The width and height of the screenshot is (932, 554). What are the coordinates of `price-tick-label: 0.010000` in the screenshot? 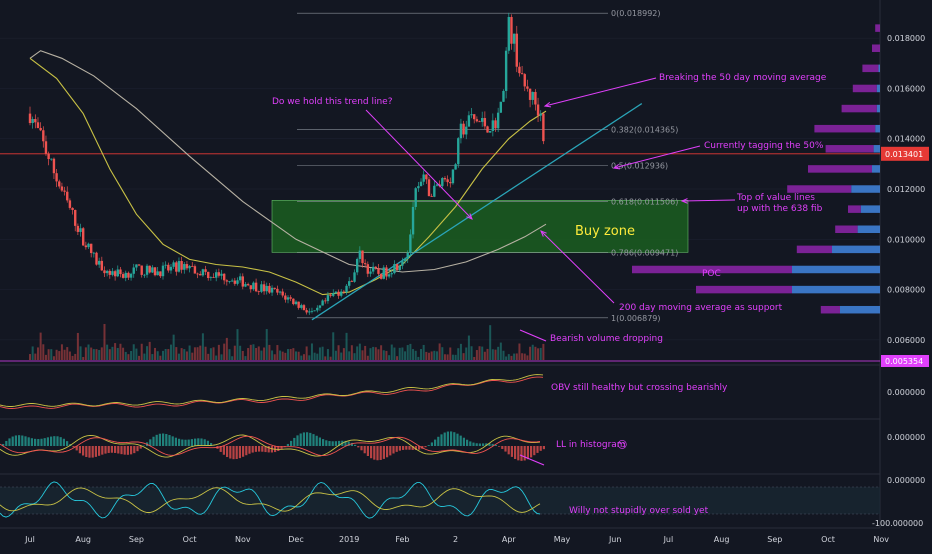 It's located at (906, 239).